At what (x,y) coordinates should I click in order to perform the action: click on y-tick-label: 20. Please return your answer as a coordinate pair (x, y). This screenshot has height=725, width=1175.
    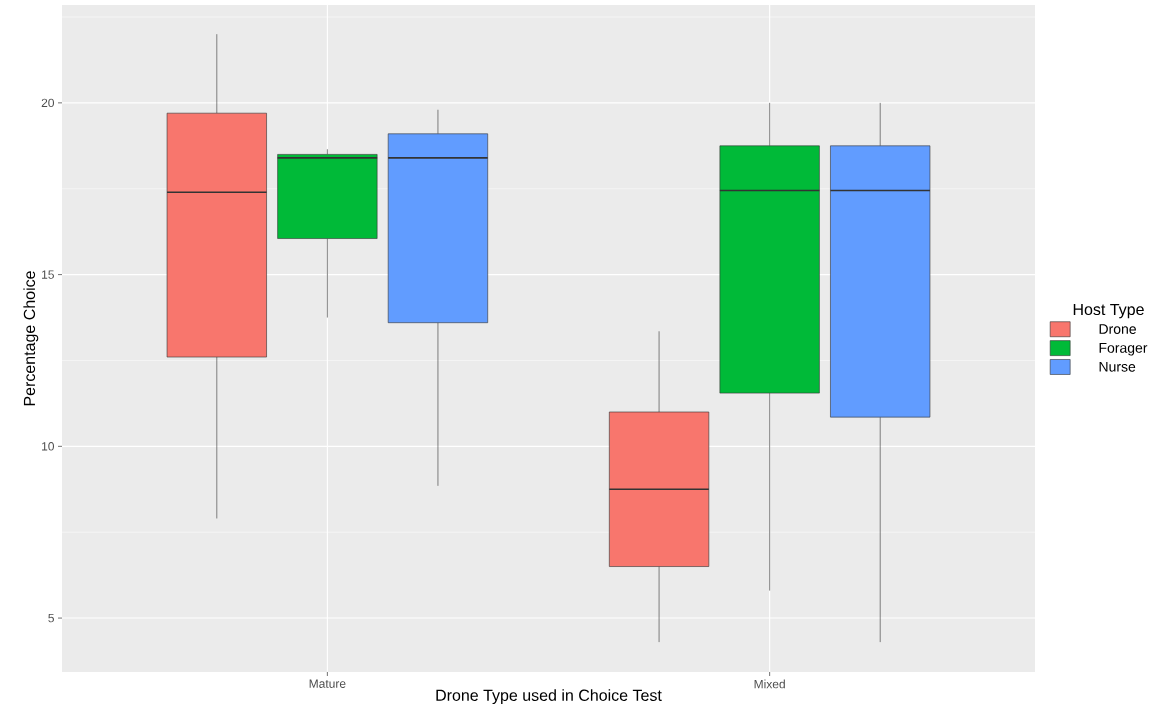
    Looking at the image, I should click on (48, 103).